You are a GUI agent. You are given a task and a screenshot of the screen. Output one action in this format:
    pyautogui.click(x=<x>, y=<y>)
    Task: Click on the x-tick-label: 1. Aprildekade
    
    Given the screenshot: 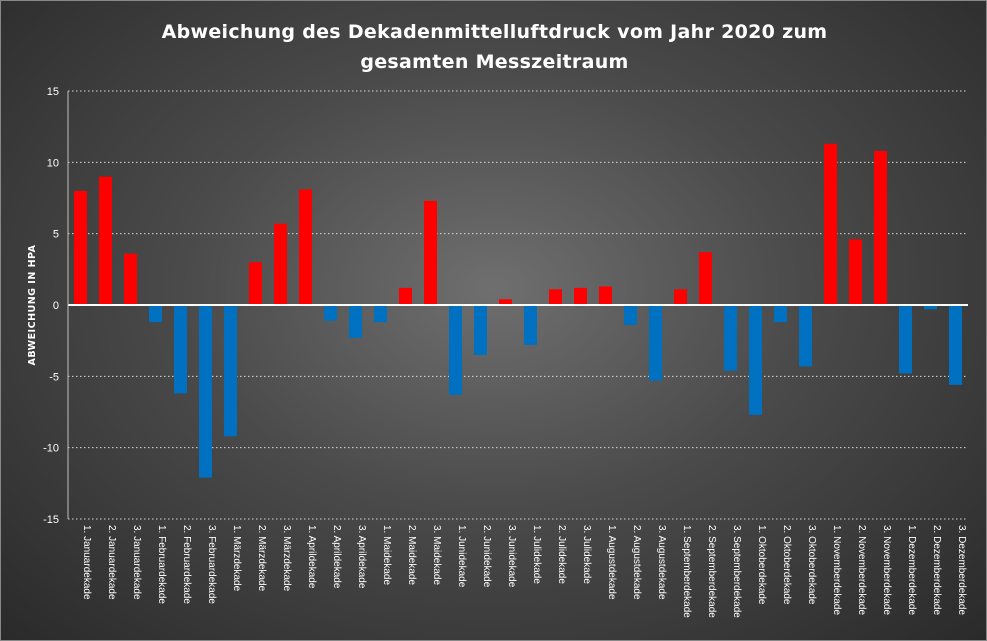 What is the action you would take?
    pyautogui.click(x=311, y=557)
    